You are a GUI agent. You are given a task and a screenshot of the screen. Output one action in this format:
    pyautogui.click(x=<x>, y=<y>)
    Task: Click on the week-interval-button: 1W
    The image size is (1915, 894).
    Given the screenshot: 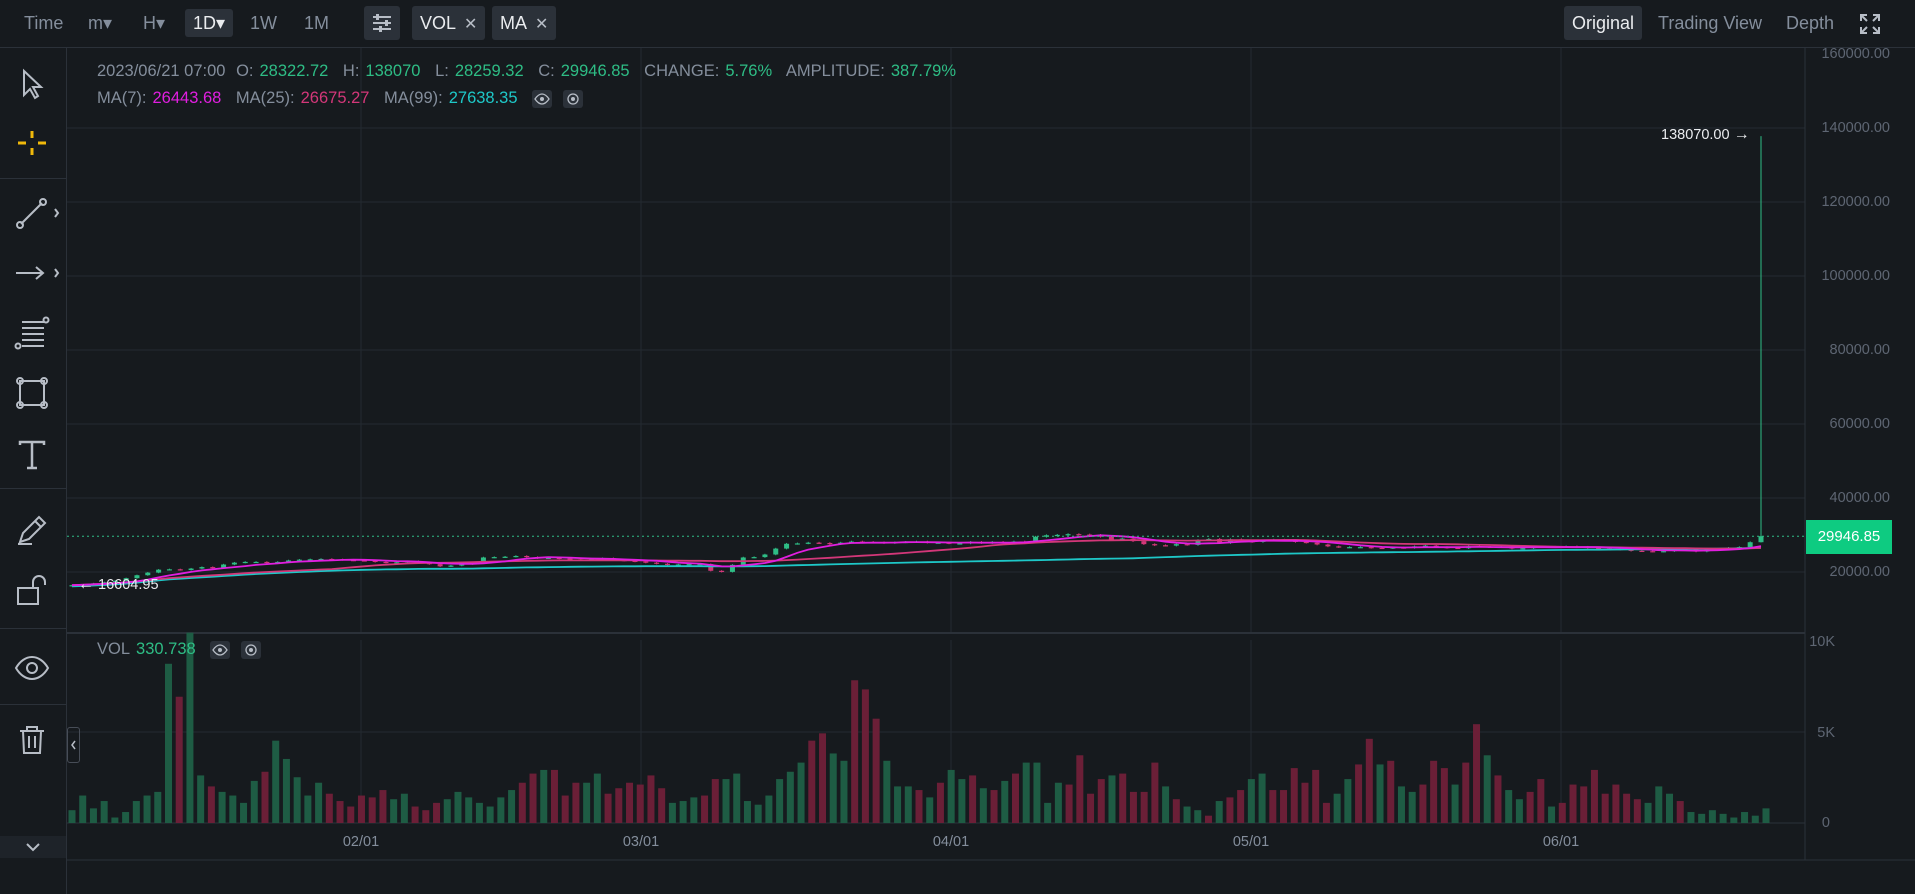 What is the action you would take?
    pyautogui.click(x=263, y=23)
    